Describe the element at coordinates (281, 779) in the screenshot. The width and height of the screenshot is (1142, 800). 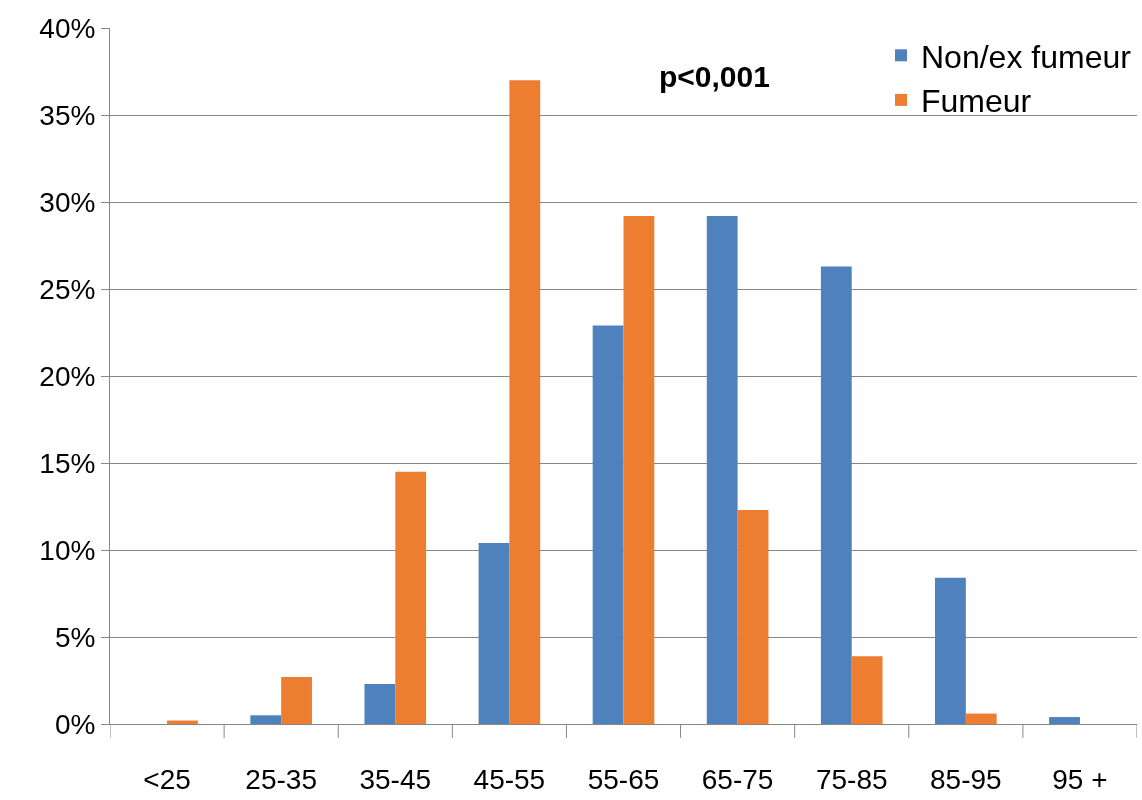
I see `x-tick-label: 25-35` at that location.